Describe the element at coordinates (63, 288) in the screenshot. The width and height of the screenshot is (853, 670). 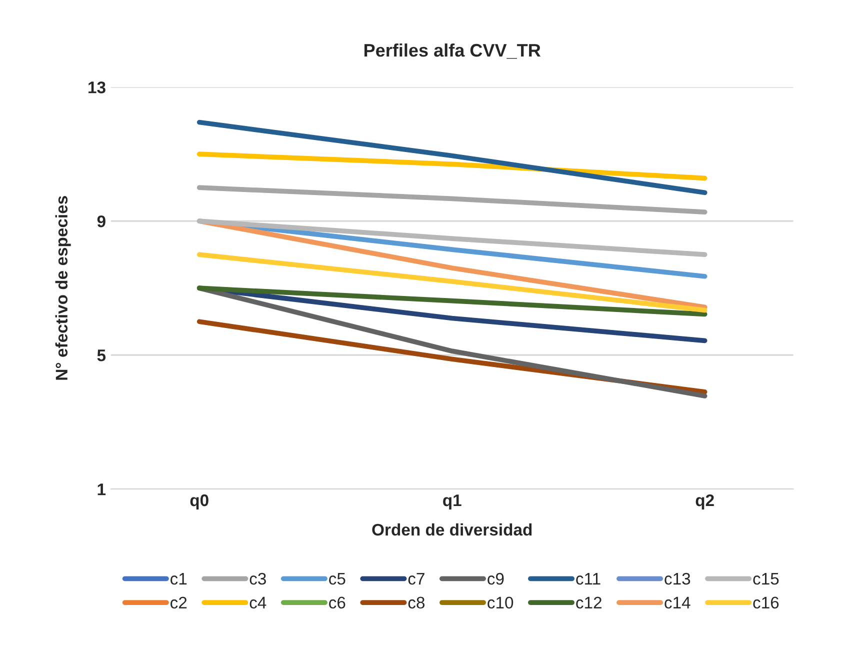
I see `y-axis-title: N° efectivo de especies` at that location.